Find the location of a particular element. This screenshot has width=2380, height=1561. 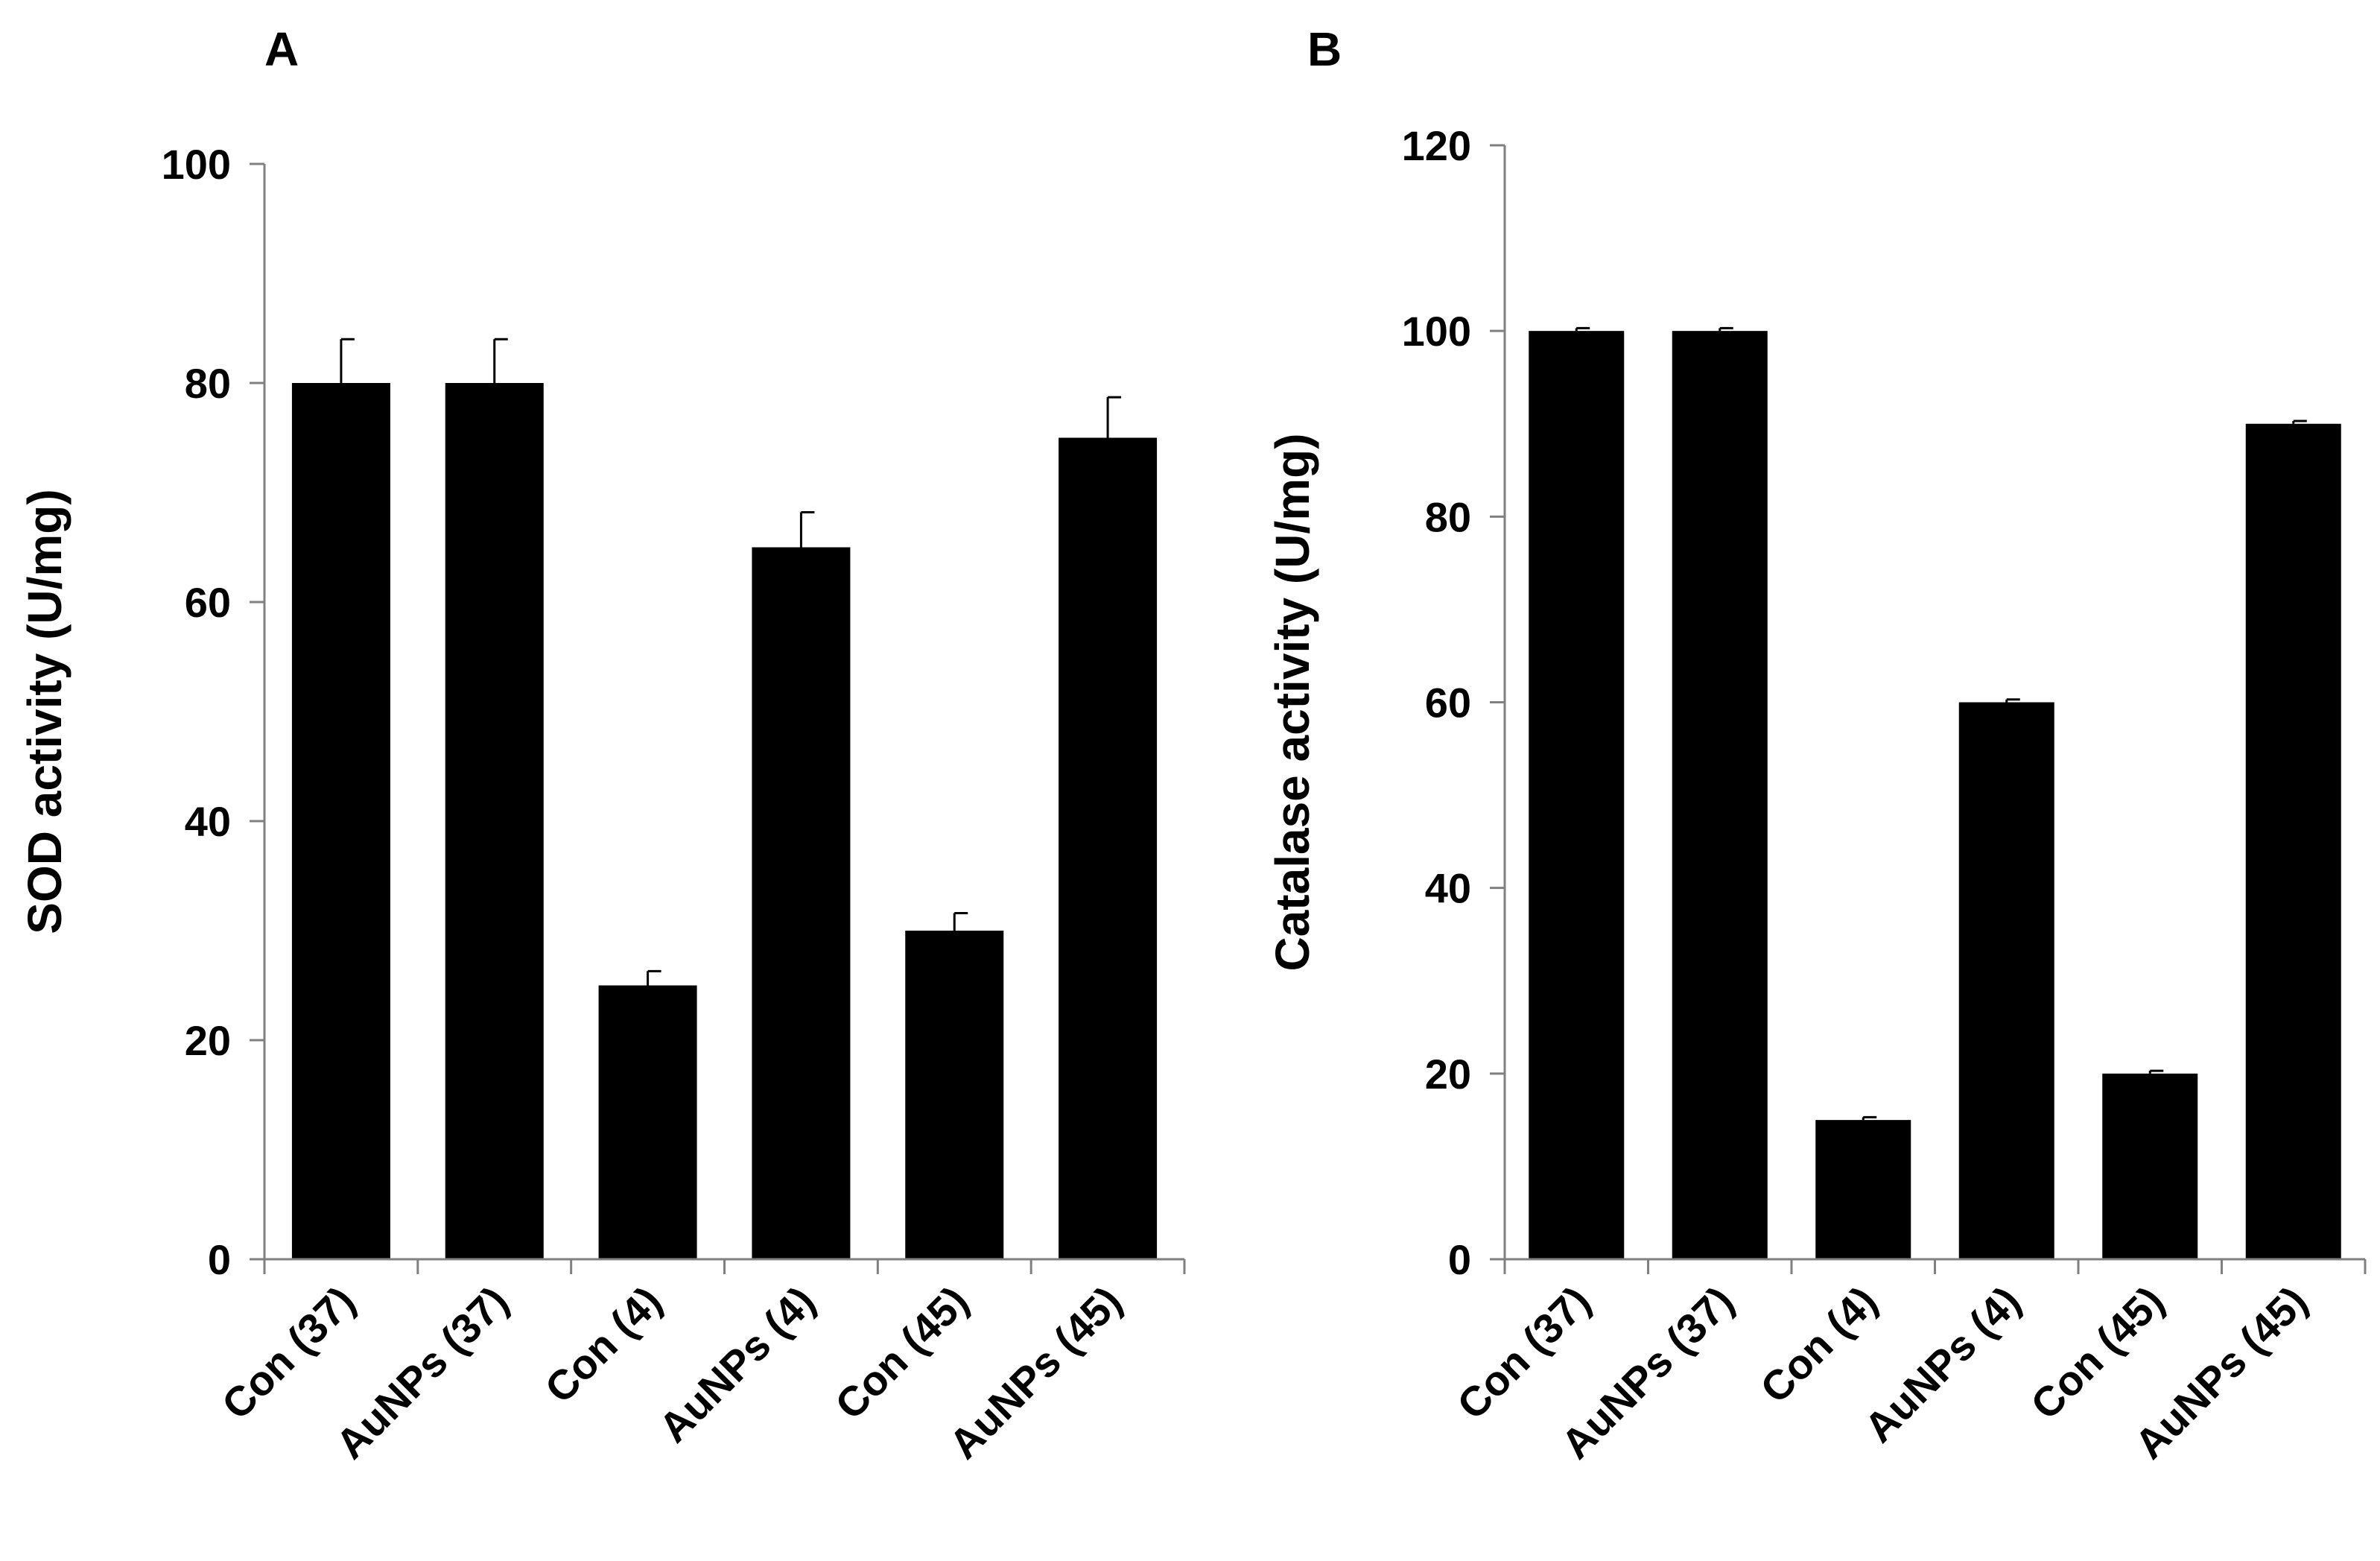

y-axis-label: Catalase activity (U/mg) is located at coordinates (1292, 702).